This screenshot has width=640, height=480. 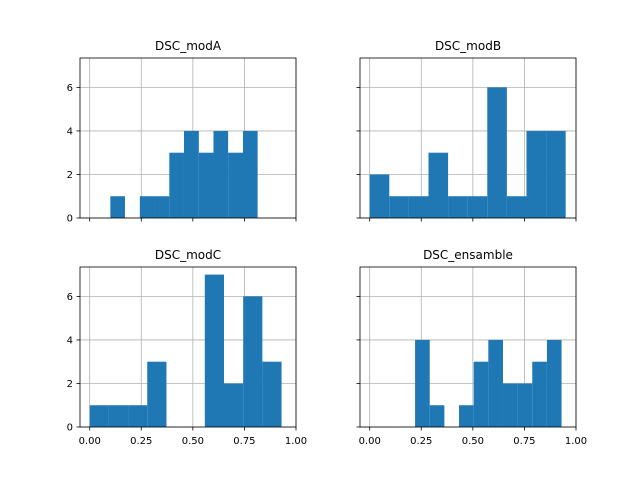 What do you see at coordinates (468, 46) in the screenshot?
I see `subplot-title: DSC_modB` at bounding box center [468, 46].